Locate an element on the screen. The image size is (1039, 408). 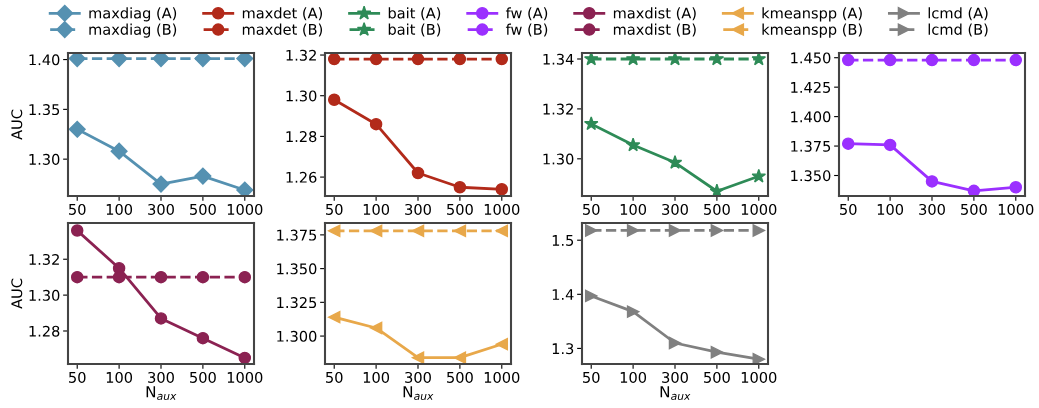
y-tick-label: 1.300 is located at coordinates (297, 336).